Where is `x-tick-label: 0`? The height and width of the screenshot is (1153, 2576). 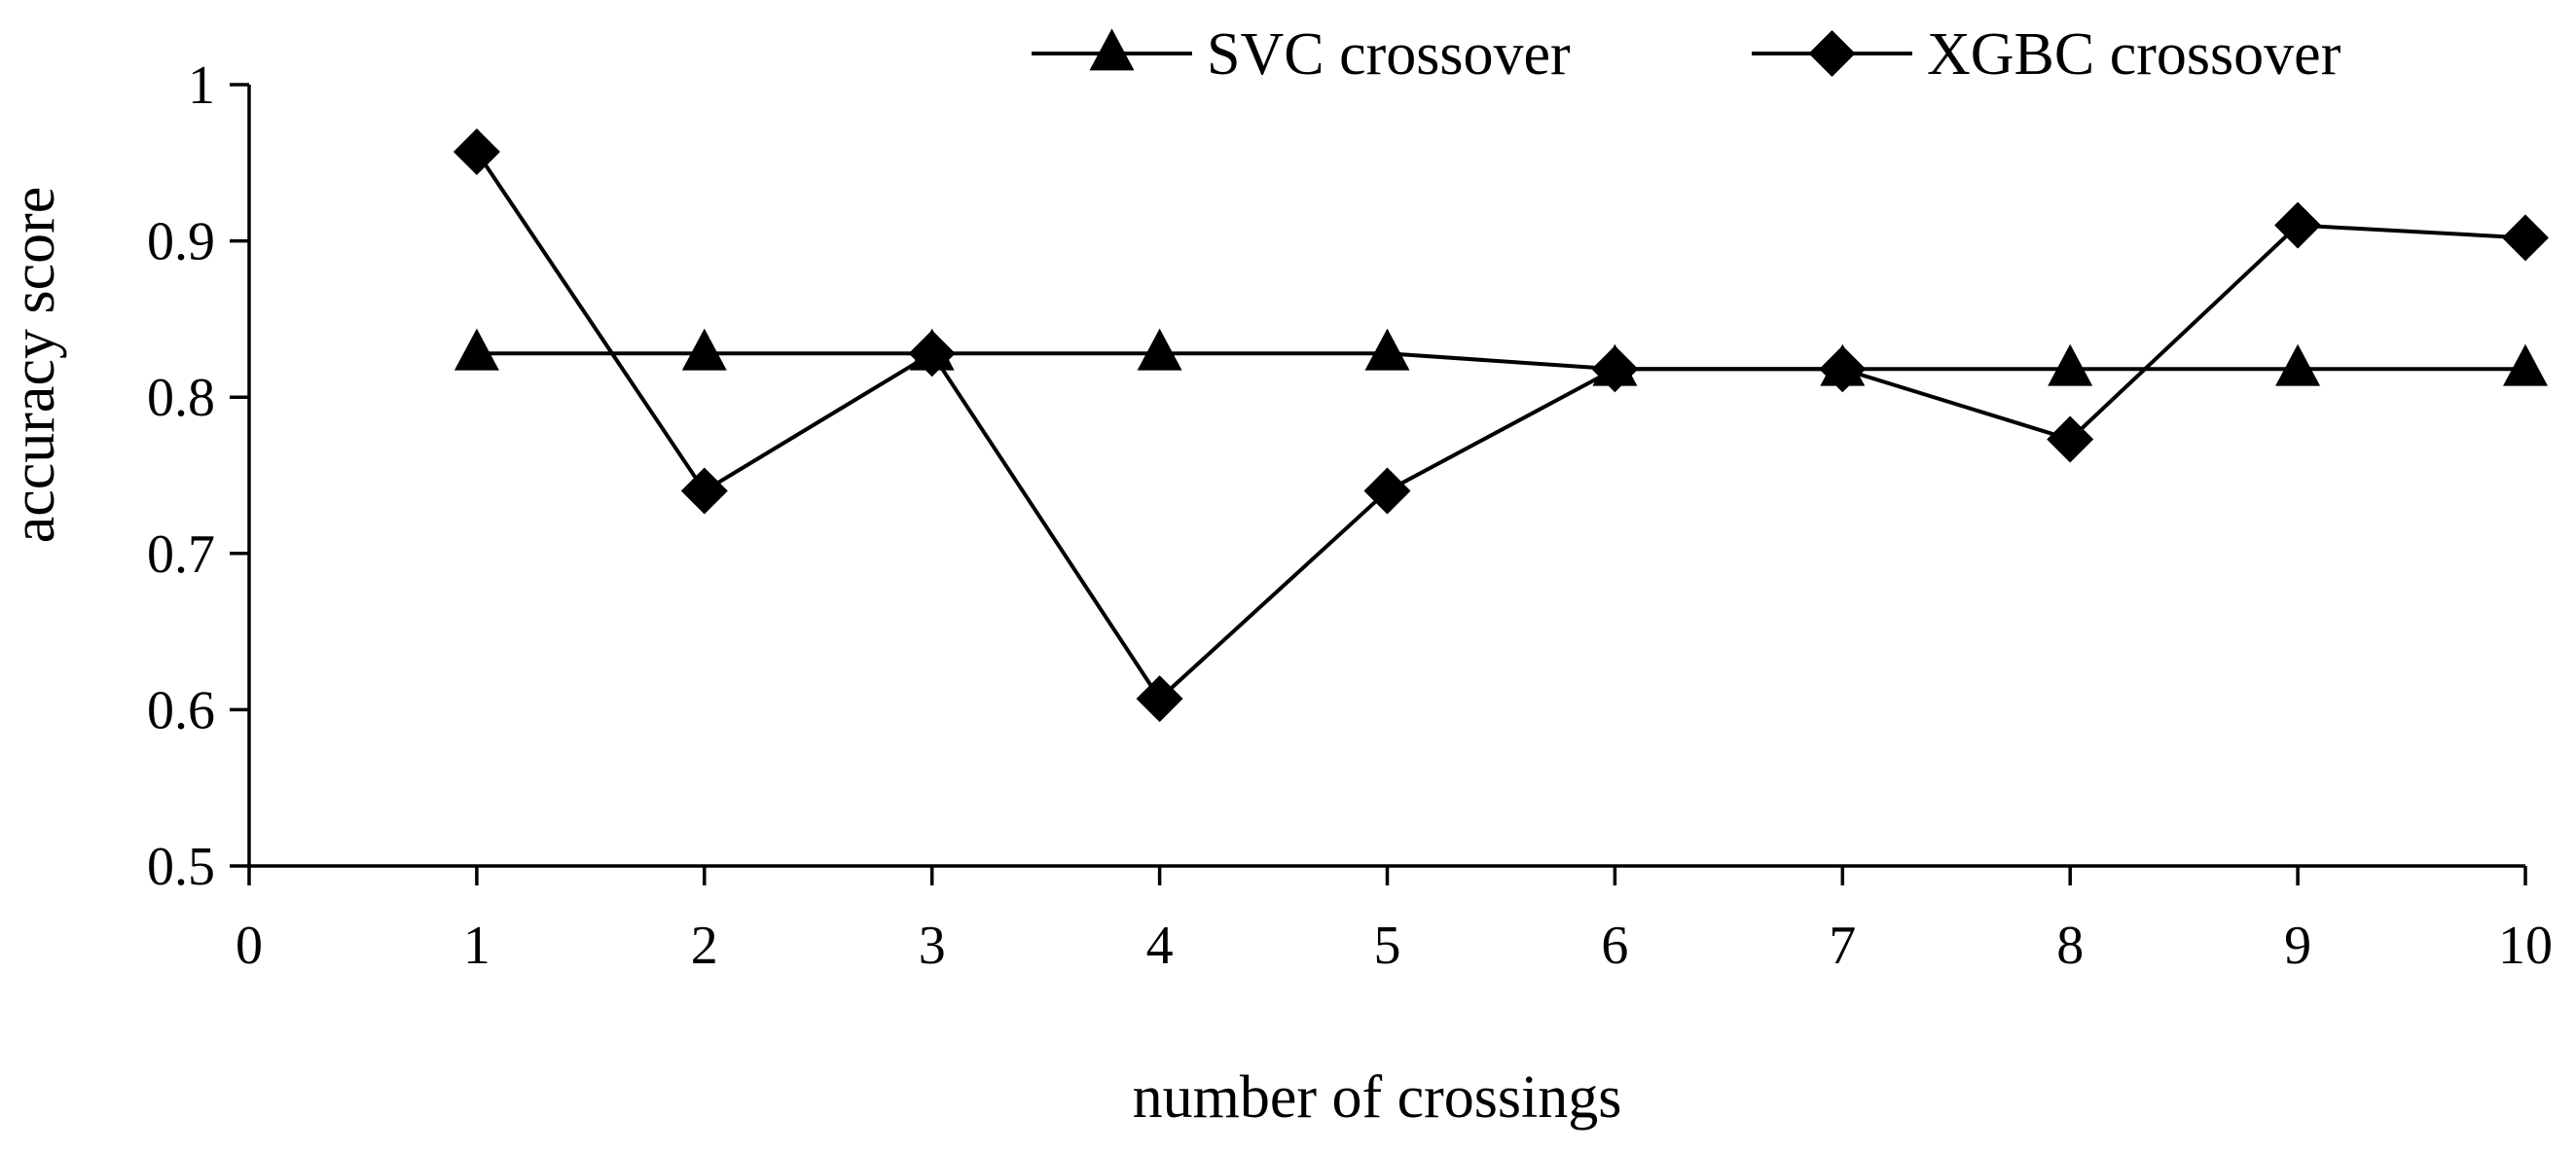
x-tick-label: 0 is located at coordinates (249, 946).